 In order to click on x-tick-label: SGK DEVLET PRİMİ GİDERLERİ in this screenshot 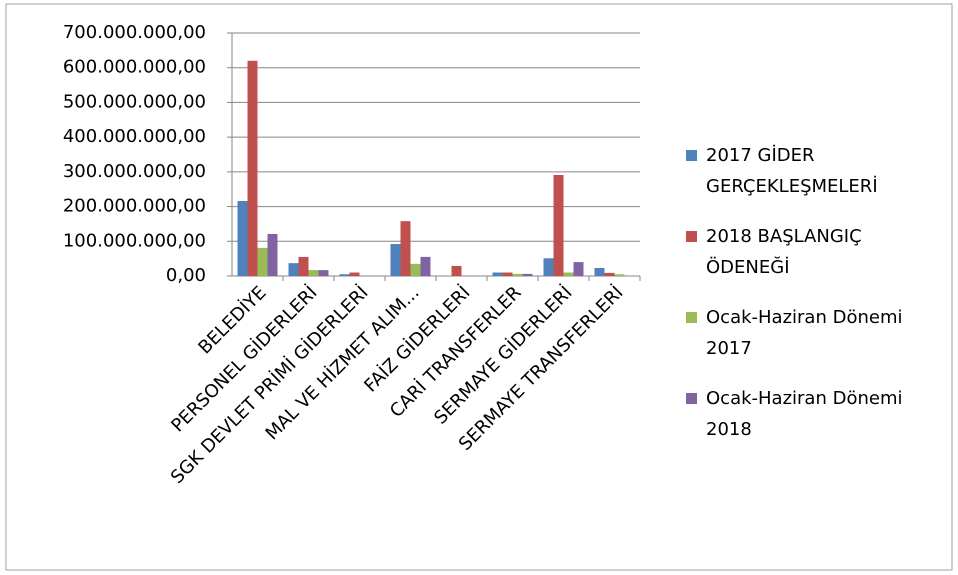, I will do `click(270, 385)`.